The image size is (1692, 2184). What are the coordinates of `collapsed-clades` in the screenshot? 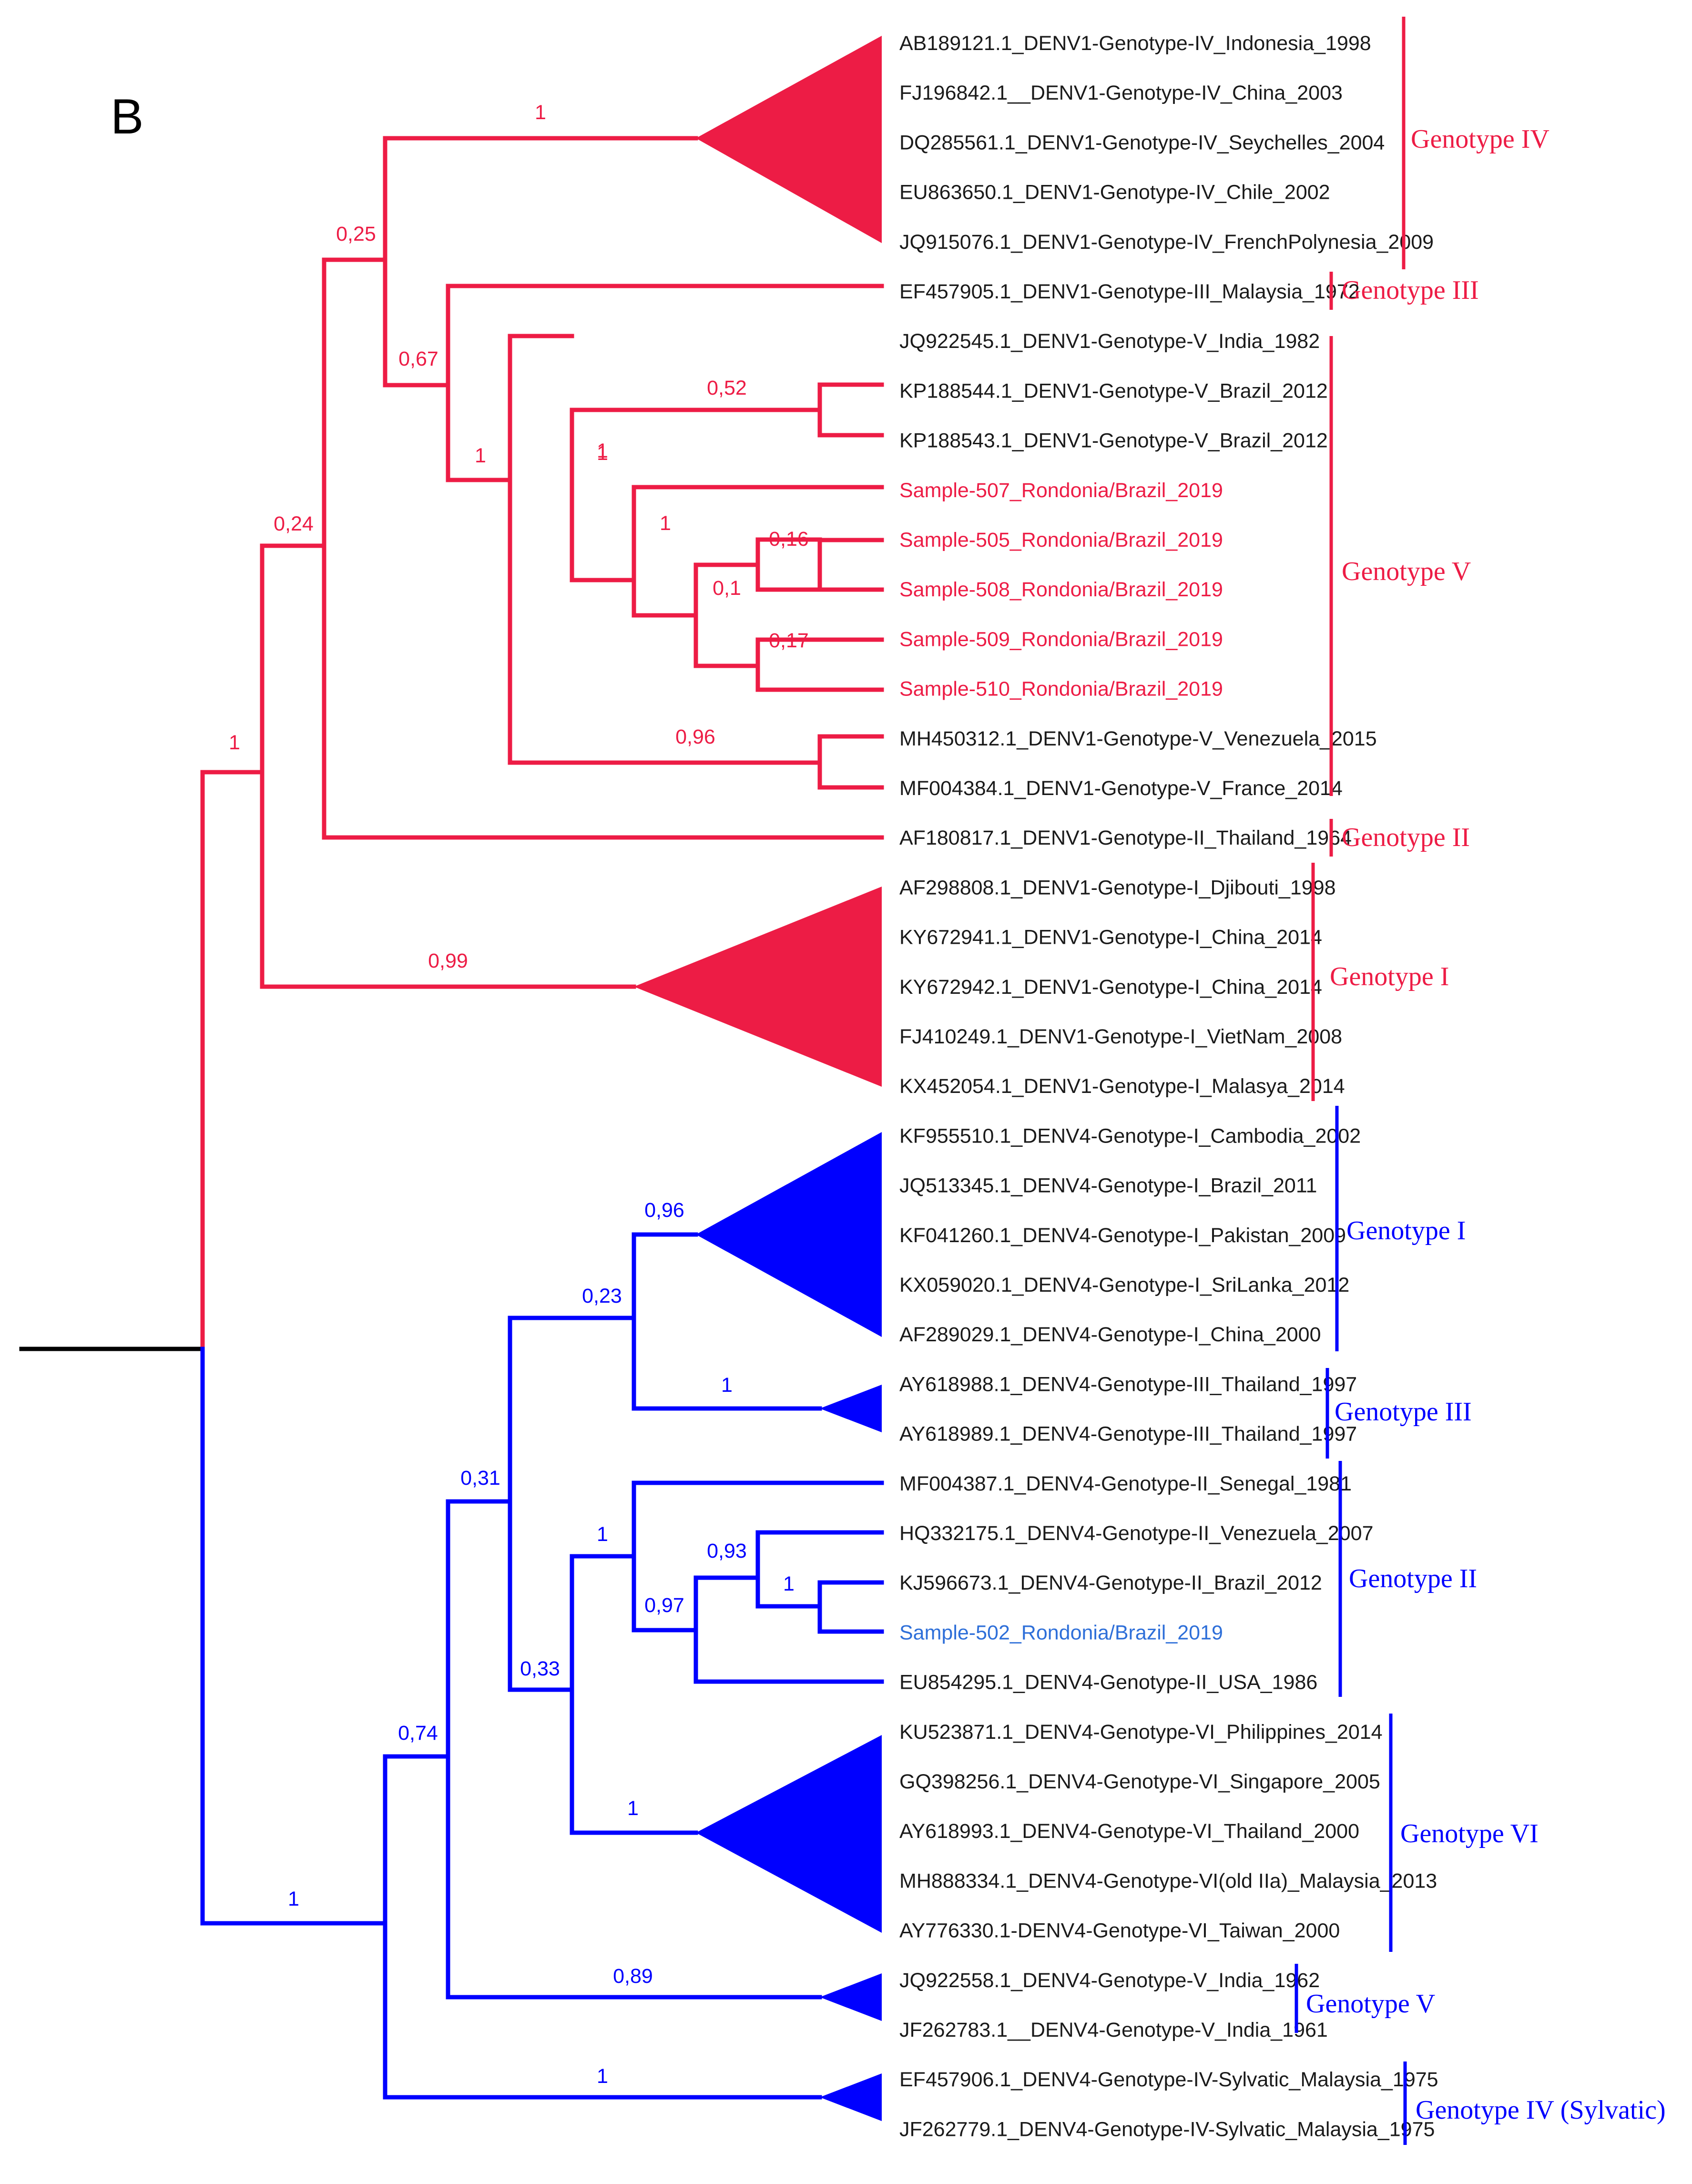 It's located at (758, 1078).